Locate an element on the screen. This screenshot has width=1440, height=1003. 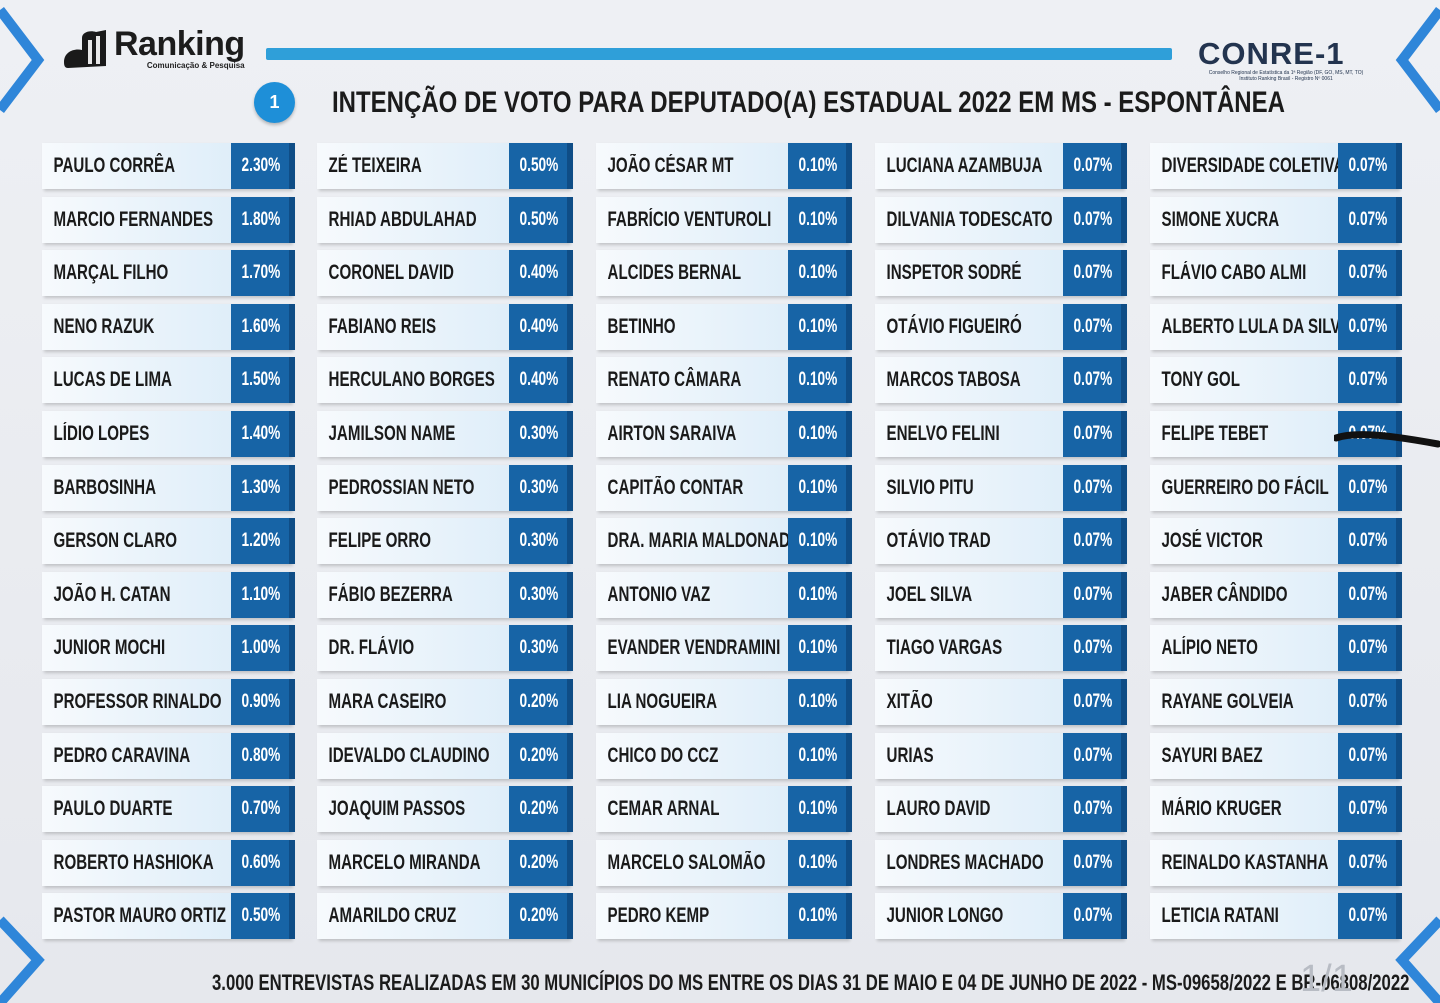
candidate-percentage-text: 0.30% is located at coordinates (539, 594).